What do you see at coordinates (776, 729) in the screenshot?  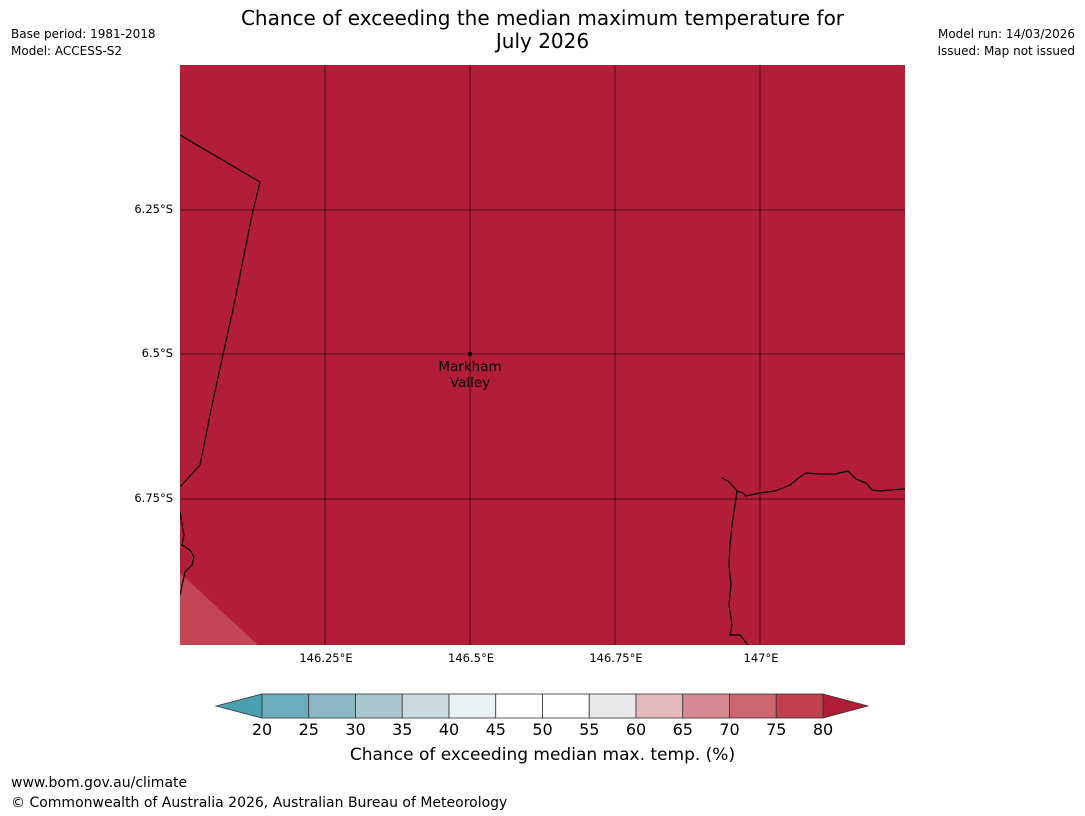 I see `colorbar-tick-label: 75` at bounding box center [776, 729].